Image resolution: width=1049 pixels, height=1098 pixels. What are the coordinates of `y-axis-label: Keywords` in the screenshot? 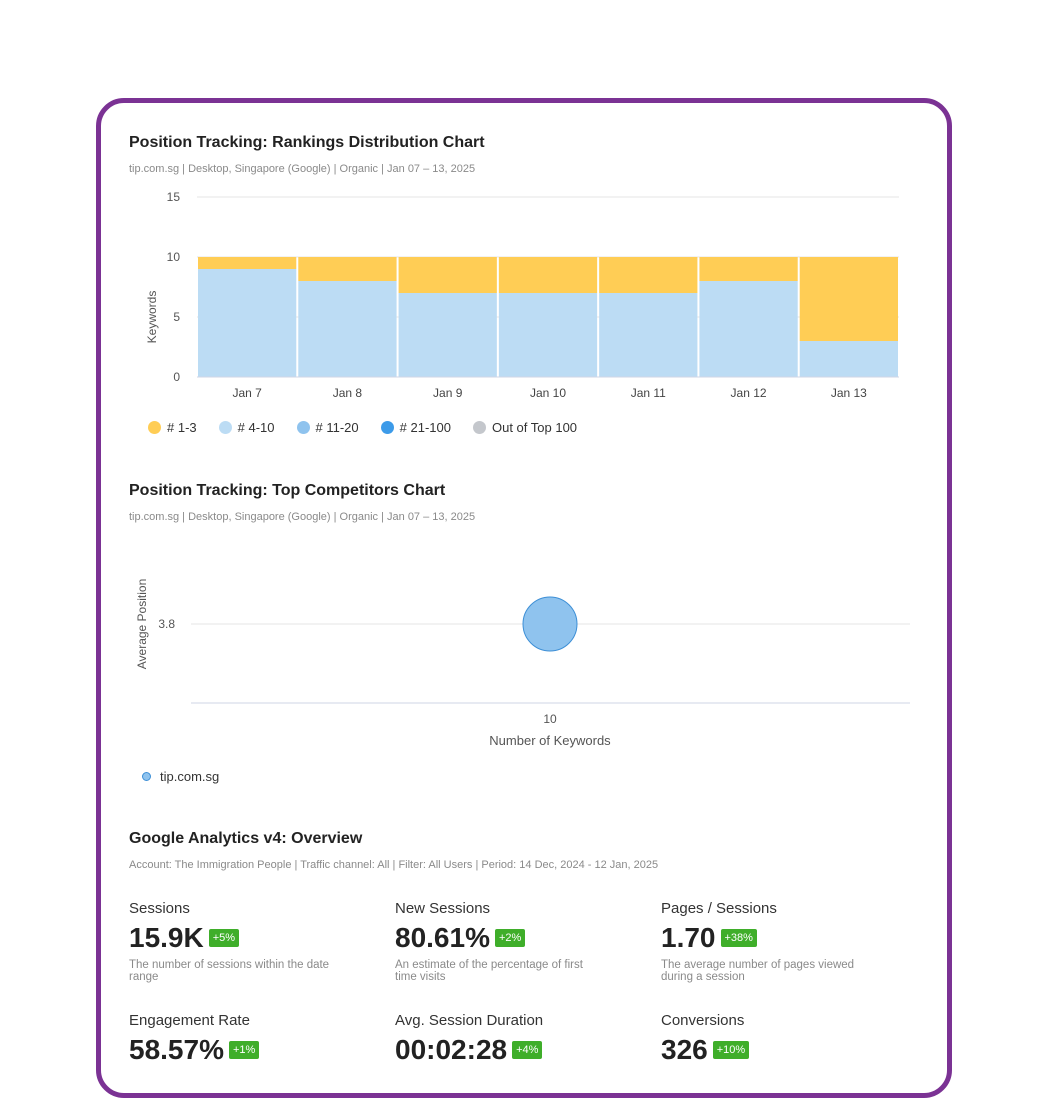 It's located at (152, 317).